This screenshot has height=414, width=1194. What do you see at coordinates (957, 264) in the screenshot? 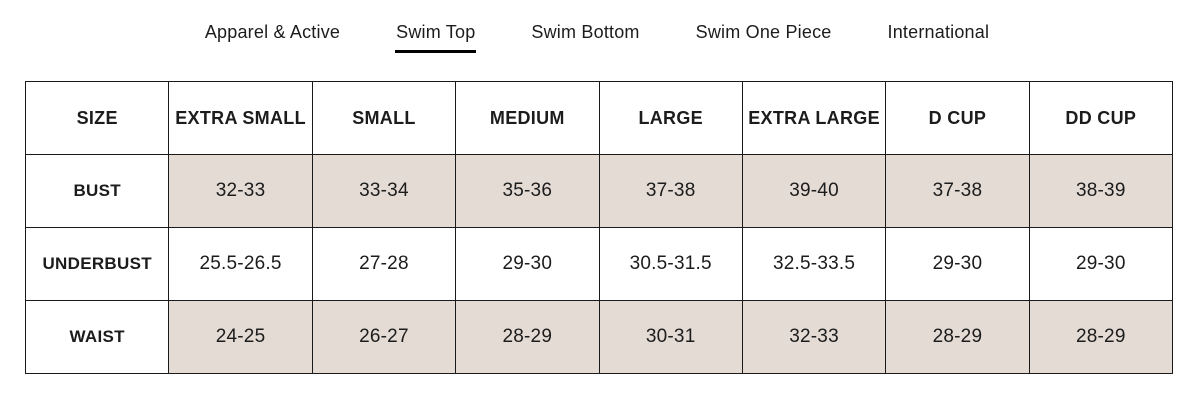
I see `cell-underbust-d-cup: 29-30` at bounding box center [957, 264].